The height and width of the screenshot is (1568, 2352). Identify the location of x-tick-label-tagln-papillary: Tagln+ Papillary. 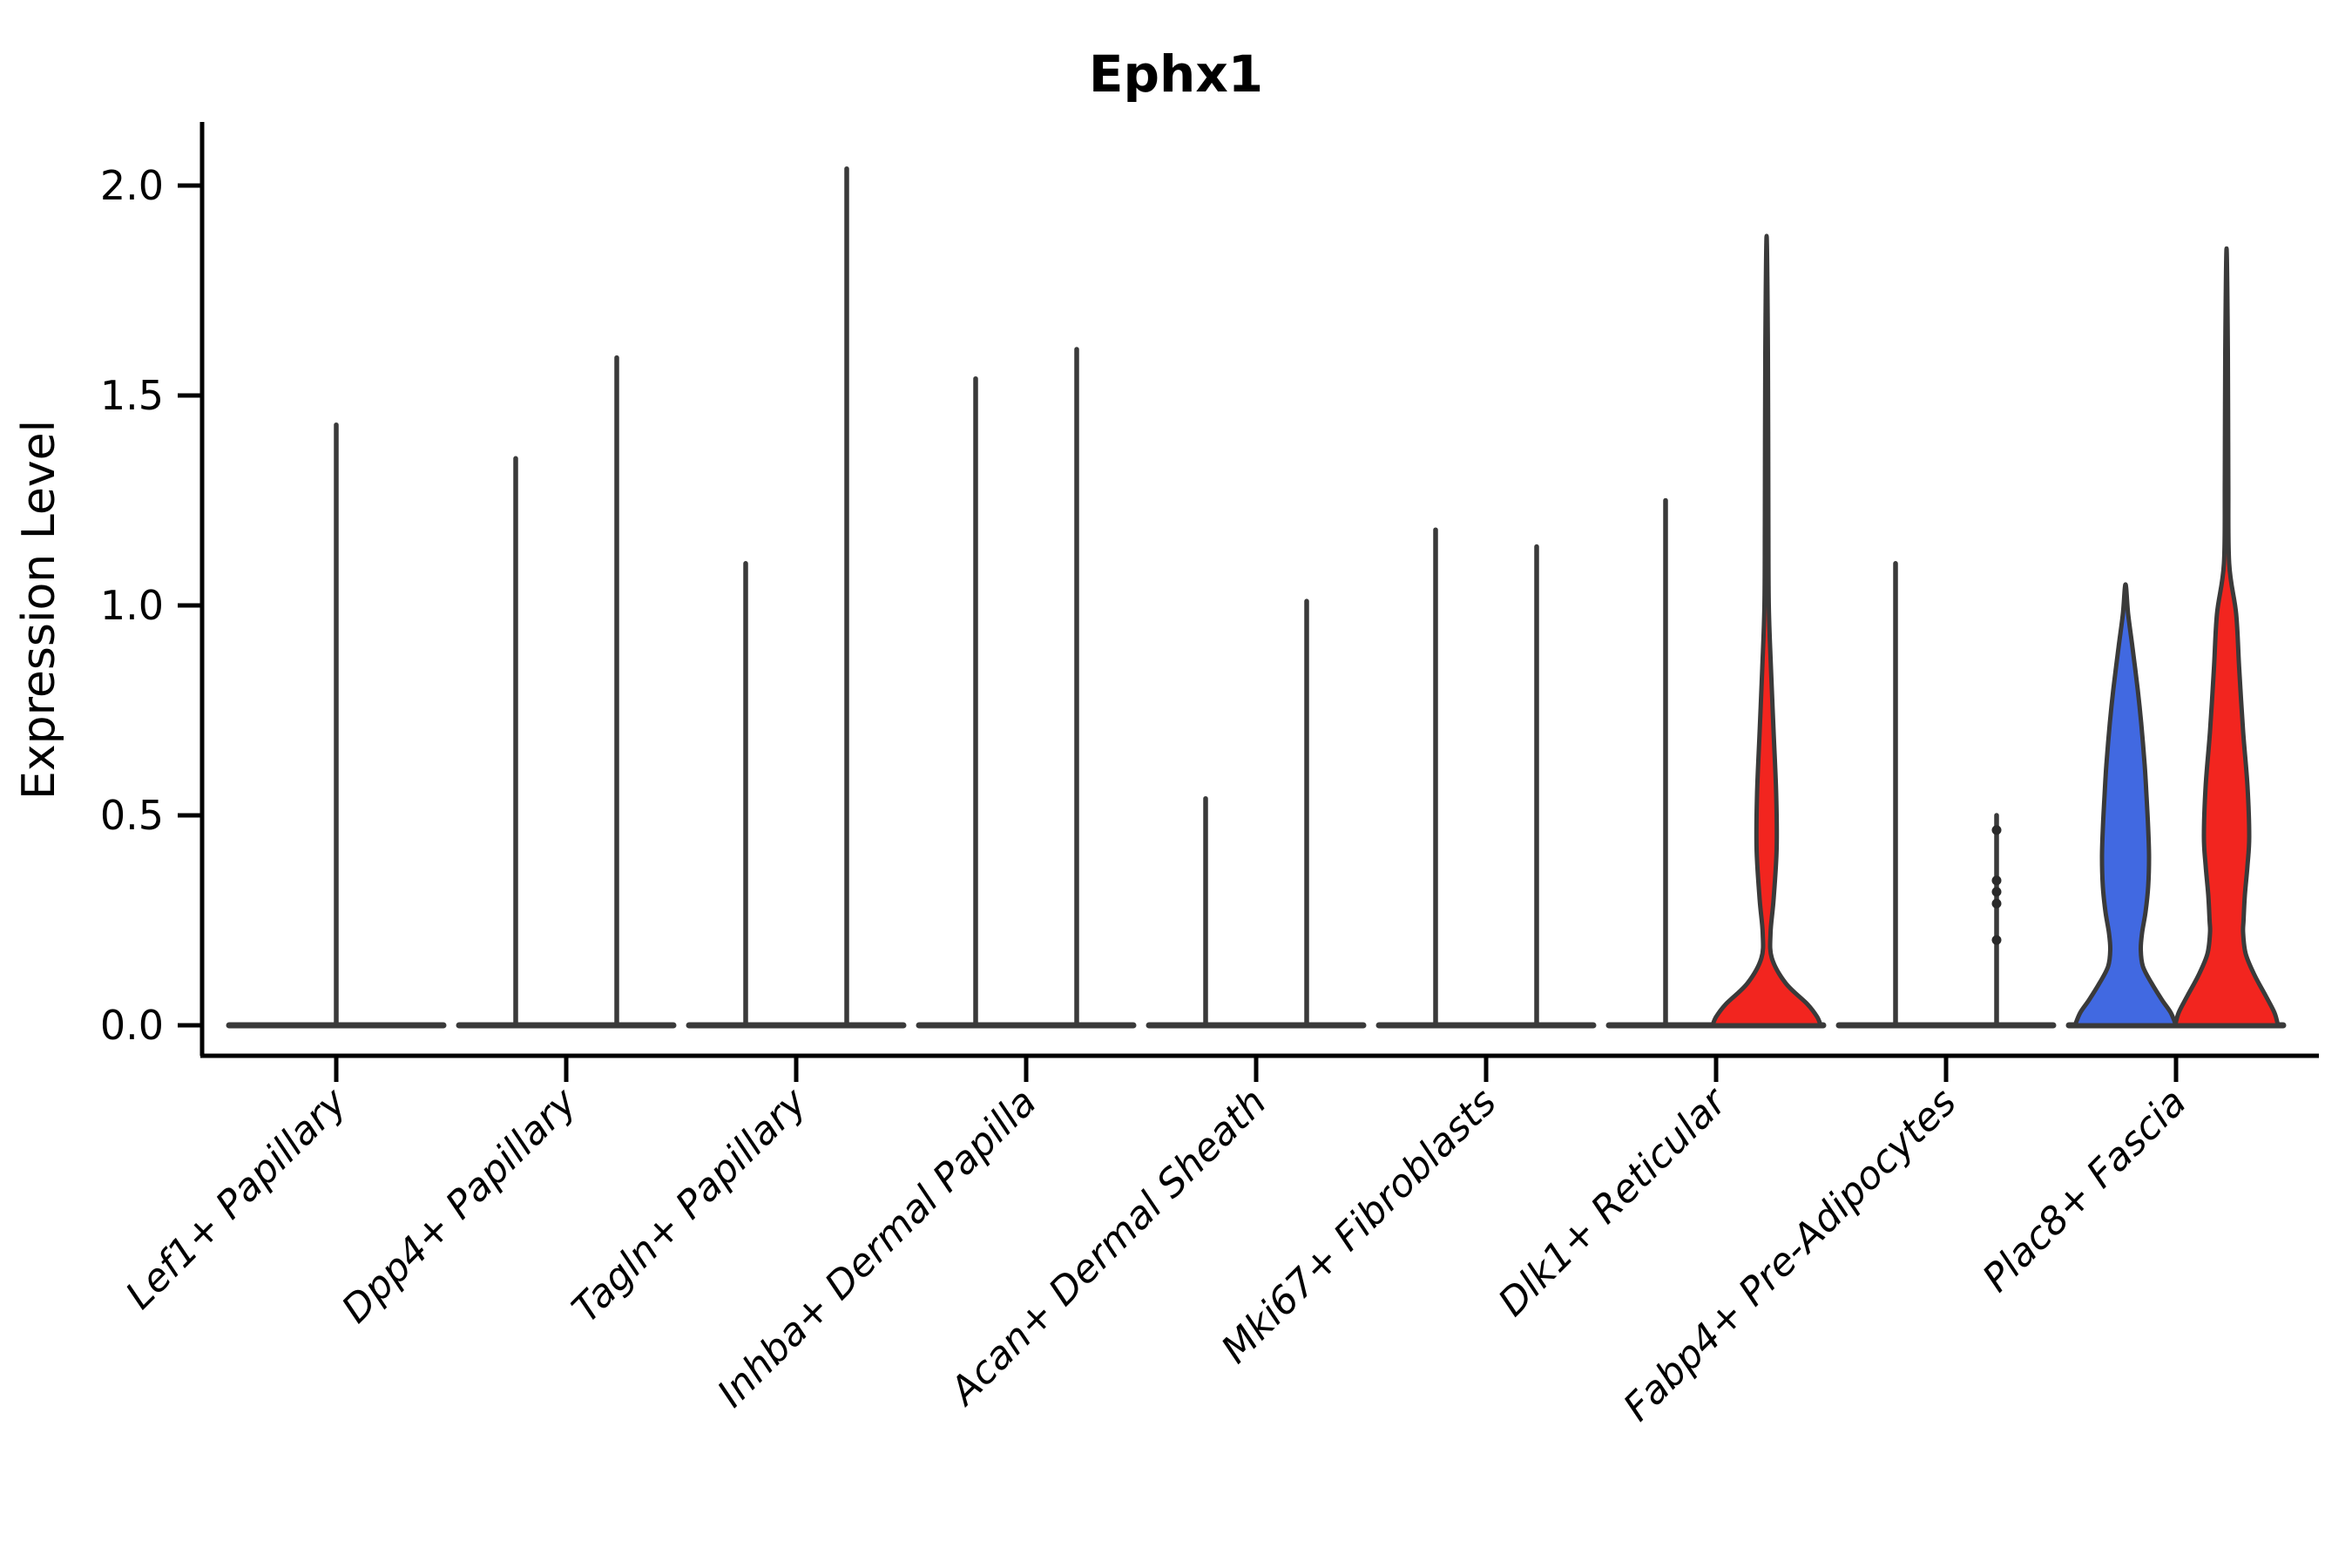
(689, 1205).